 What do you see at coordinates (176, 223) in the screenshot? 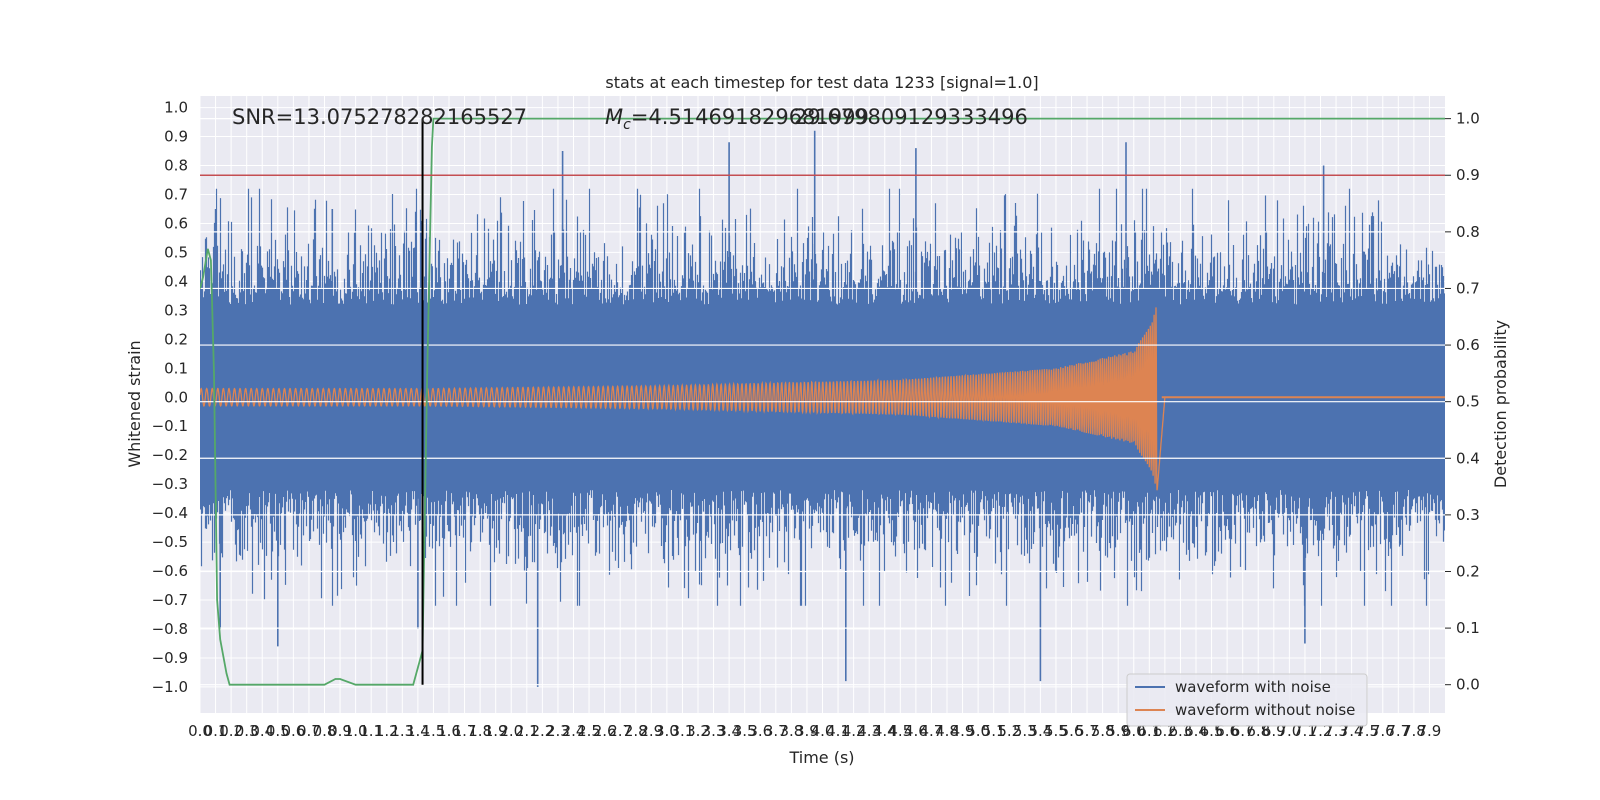
I see `y-tick-label: 0.6` at bounding box center [176, 223].